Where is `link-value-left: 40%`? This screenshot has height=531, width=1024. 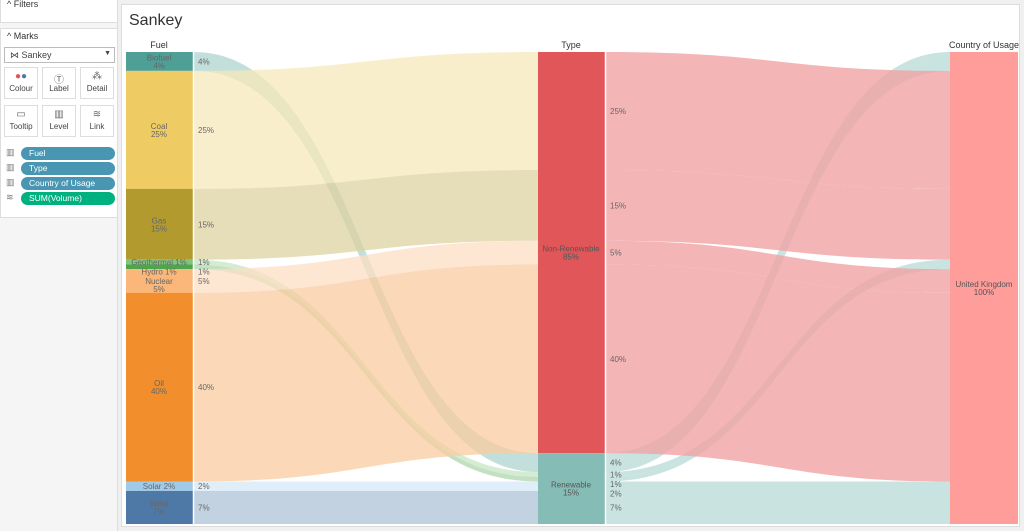
link-value-left: 40% is located at coordinates (206, 387).